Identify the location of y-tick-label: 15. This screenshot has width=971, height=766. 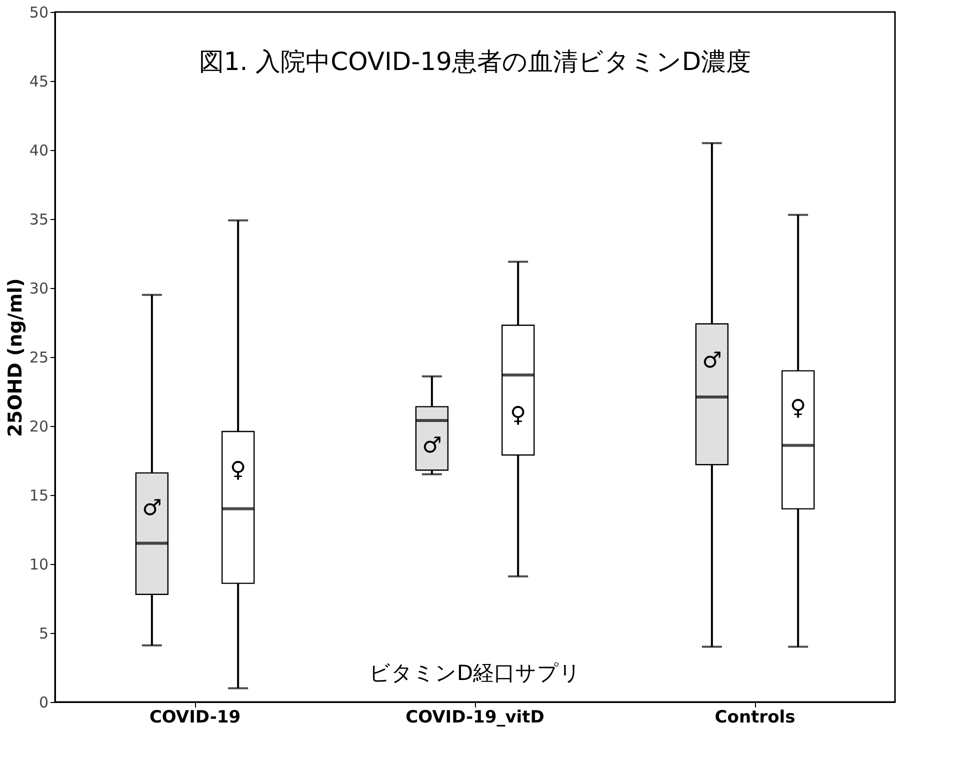
(38, 495).